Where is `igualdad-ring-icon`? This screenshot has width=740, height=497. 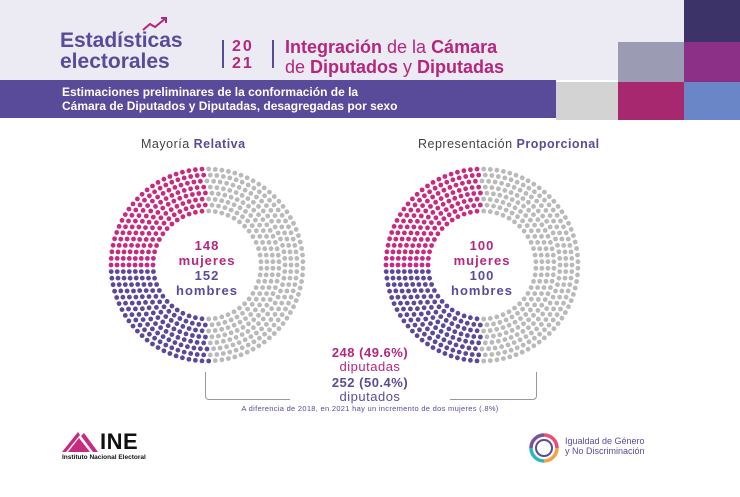 igualdad-ring-icon is located at coordinates (544, 448).